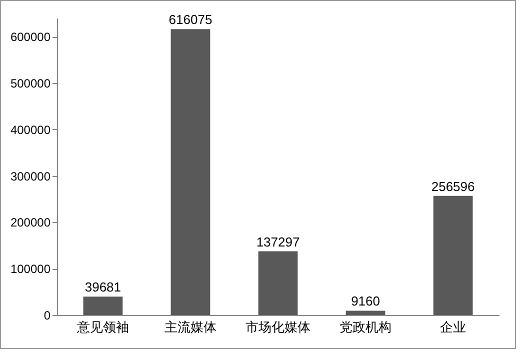 The image size is (520, 353). What do you see at coordinates (365, 301) in the screenshot?
I see `data-label: 9160` at bounding box center [365, 301].